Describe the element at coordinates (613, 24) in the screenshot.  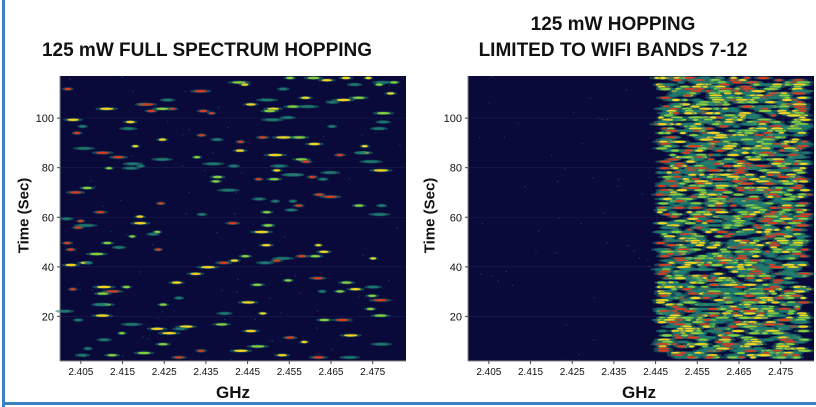
I see `chart-title-line-1: 125 mW HOPPING` at that location.